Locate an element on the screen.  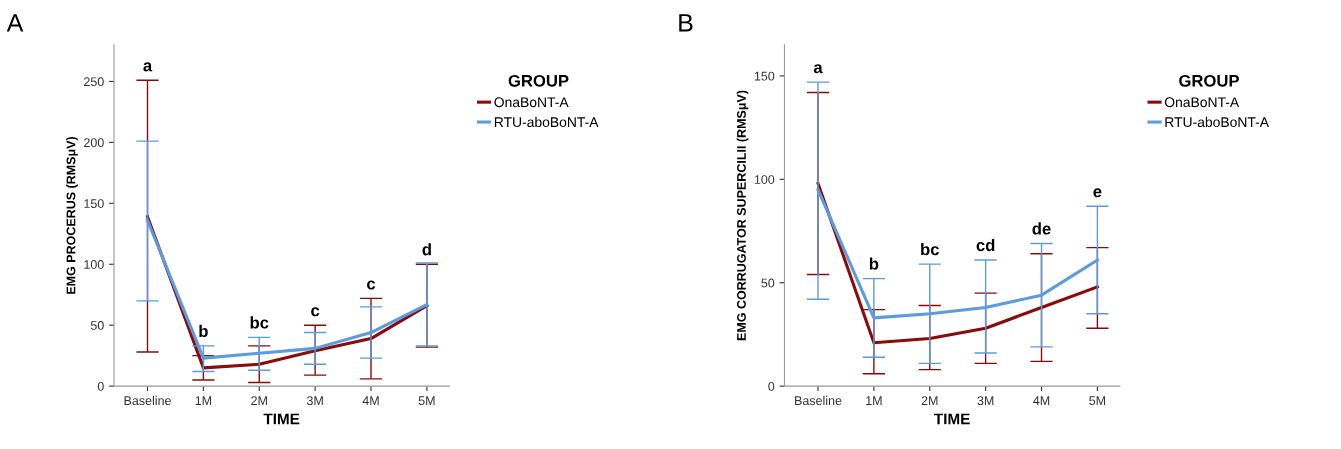
y-tick-label: 250 is located at coordinates (94, 82).